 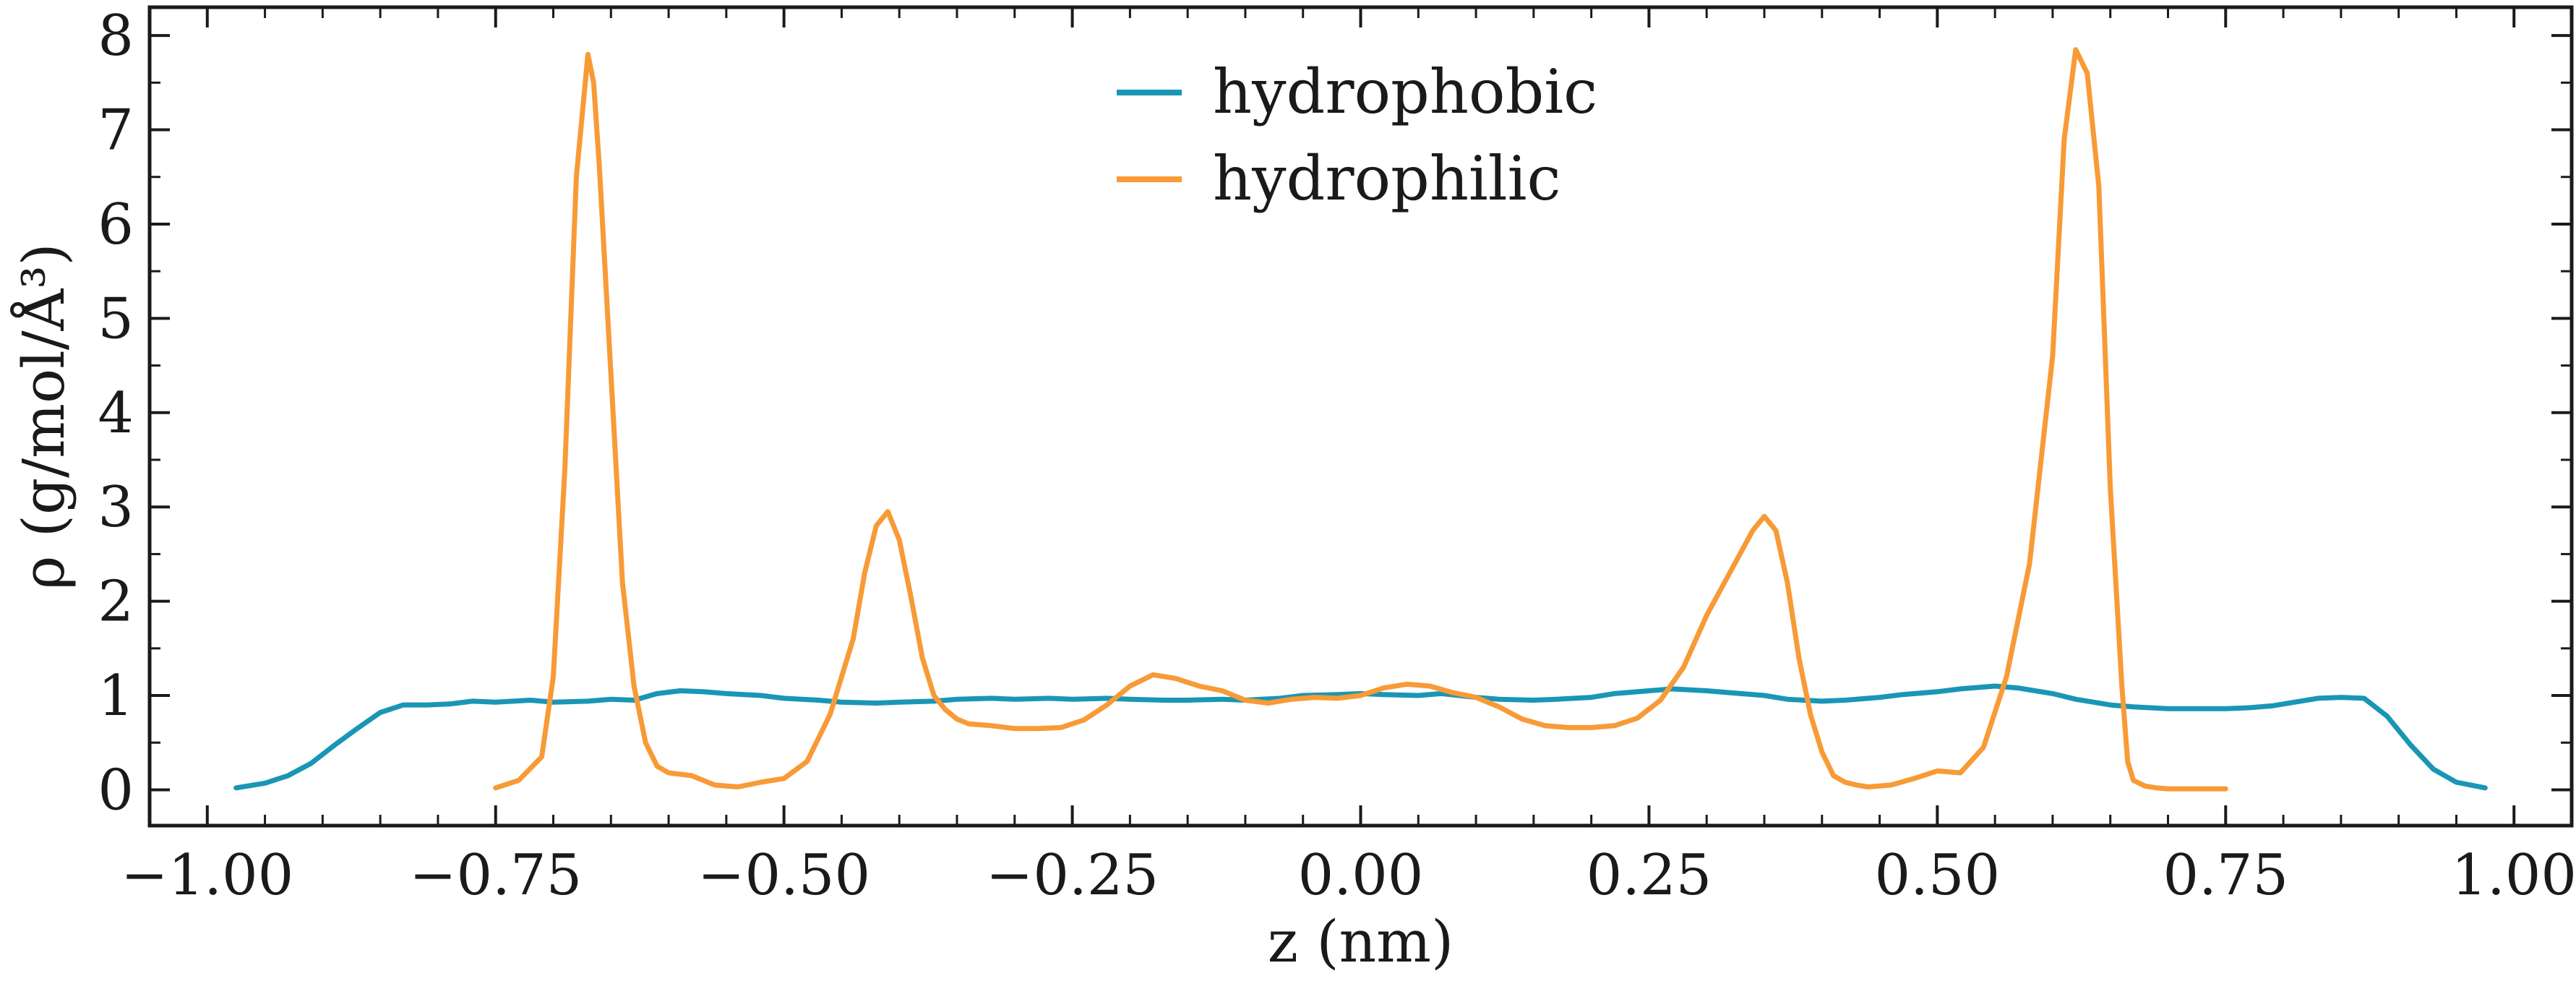 What do you see at coordinates (116, 508) in the screenshot?
I see `y-tick-label: 3` at bounding box center [116, 508].